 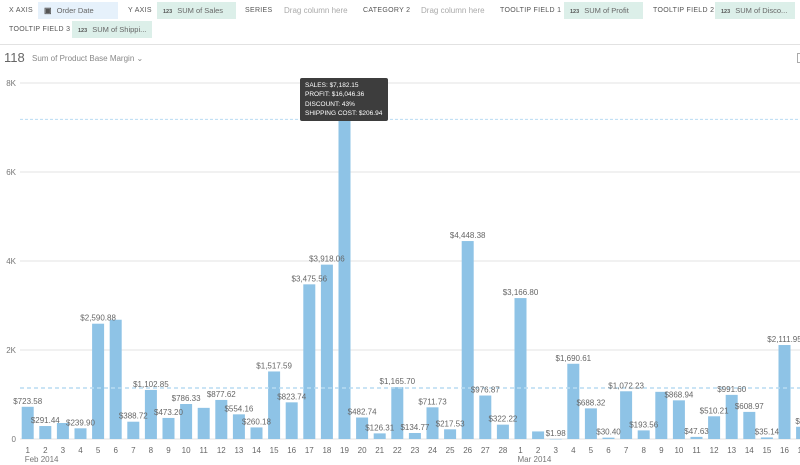 I want to click on tooltip1-pill: 123 SUM of Profit, so click(x=603, y=10).